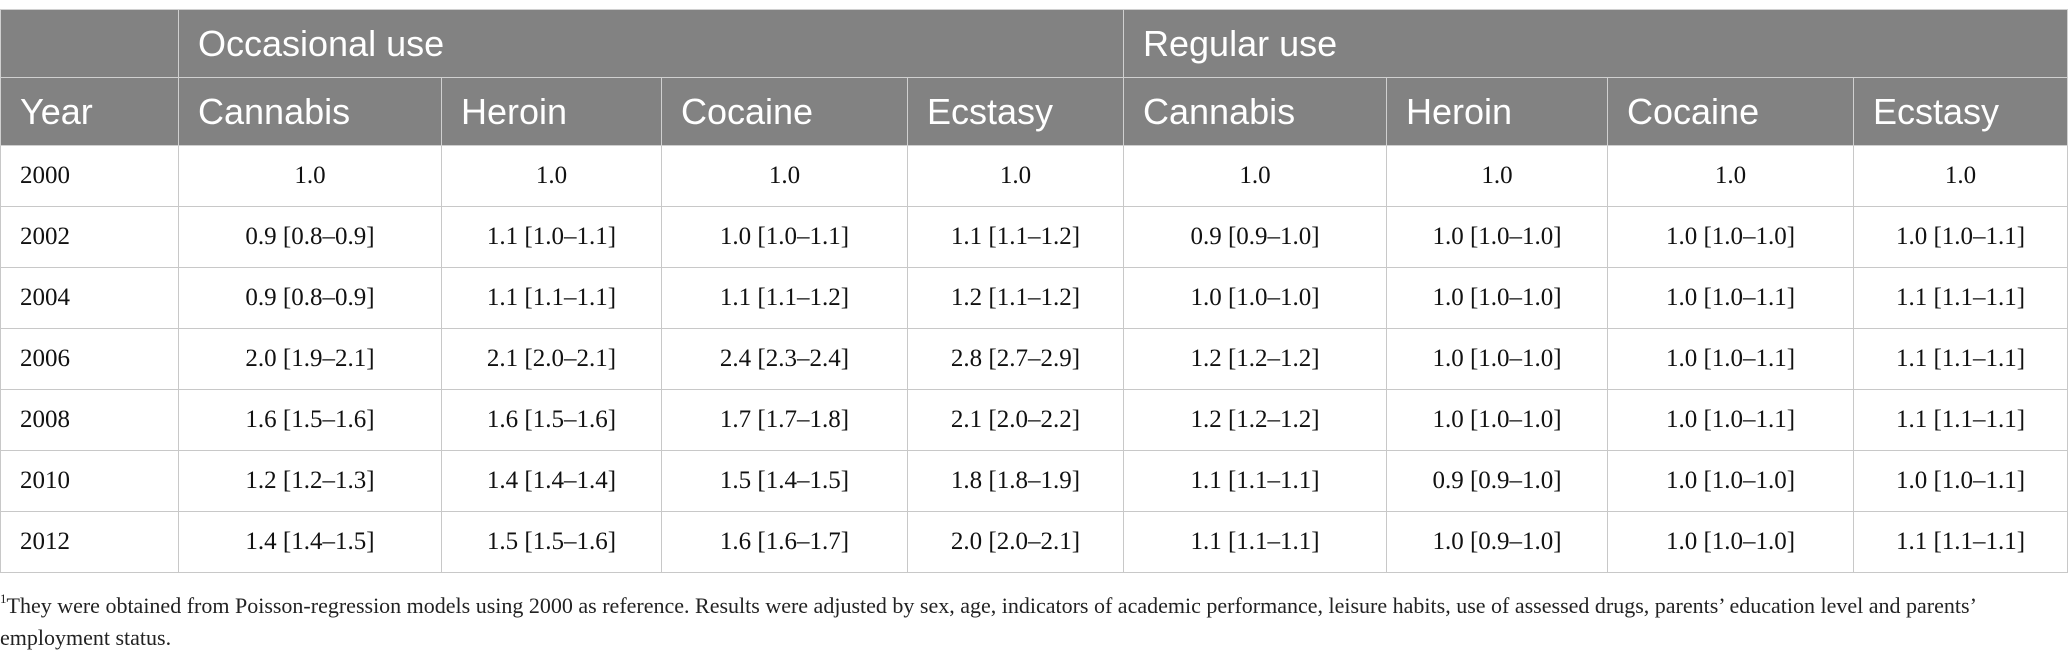 This screenshot has width=2068, height=669. I want to click on table-row: 2000 1.0 1.0 1.0 1.0 1.0 1.0 1.0 1.0, so click(1034, 176).